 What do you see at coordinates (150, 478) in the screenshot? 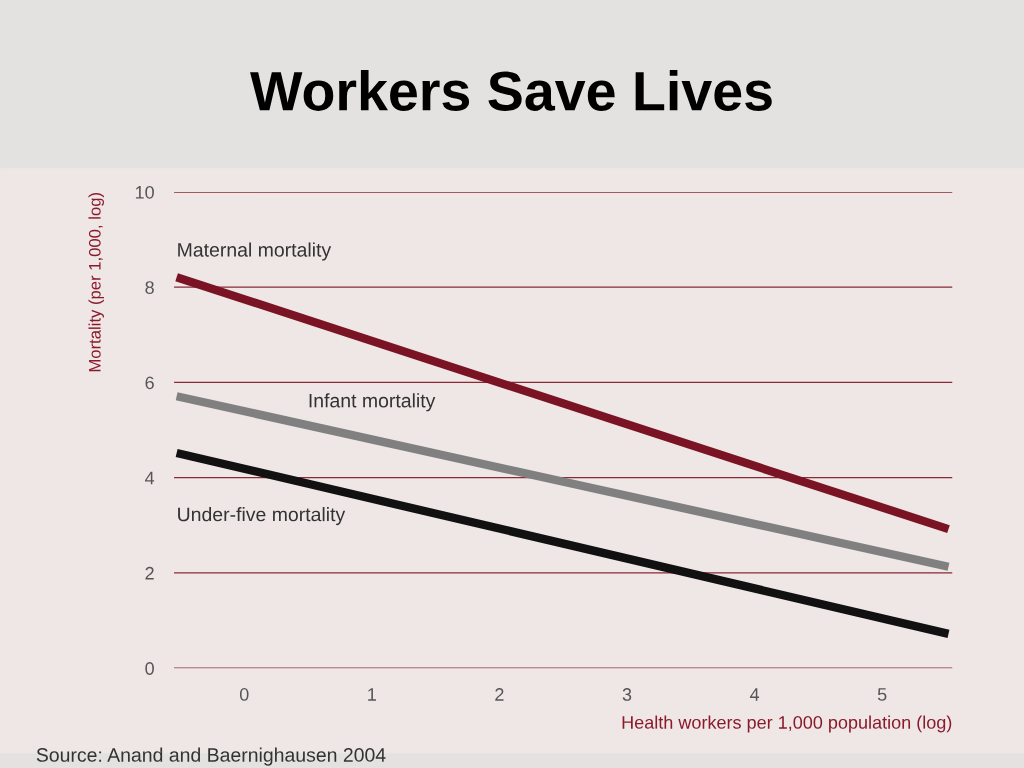
I see `y-tick-label: 4` at bounding box center [150, 478].